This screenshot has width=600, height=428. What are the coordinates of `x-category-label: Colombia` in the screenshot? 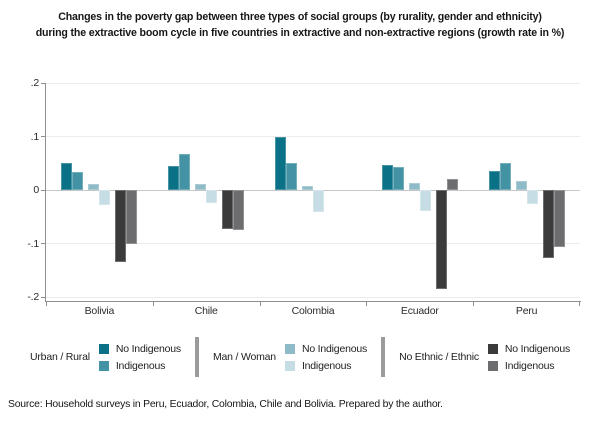 It's located at (313, 311).